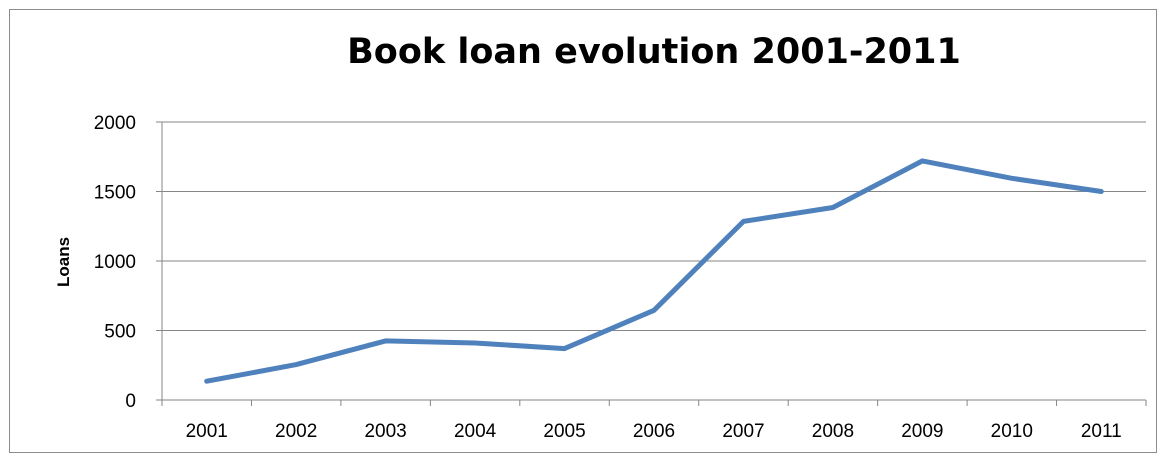 The height and width of the screenshot is (462, 1166). What do you see at coordinates (63, 262) in the screenshot?
I see `y-axis-label: Loans` at bounding box center [63, 262].